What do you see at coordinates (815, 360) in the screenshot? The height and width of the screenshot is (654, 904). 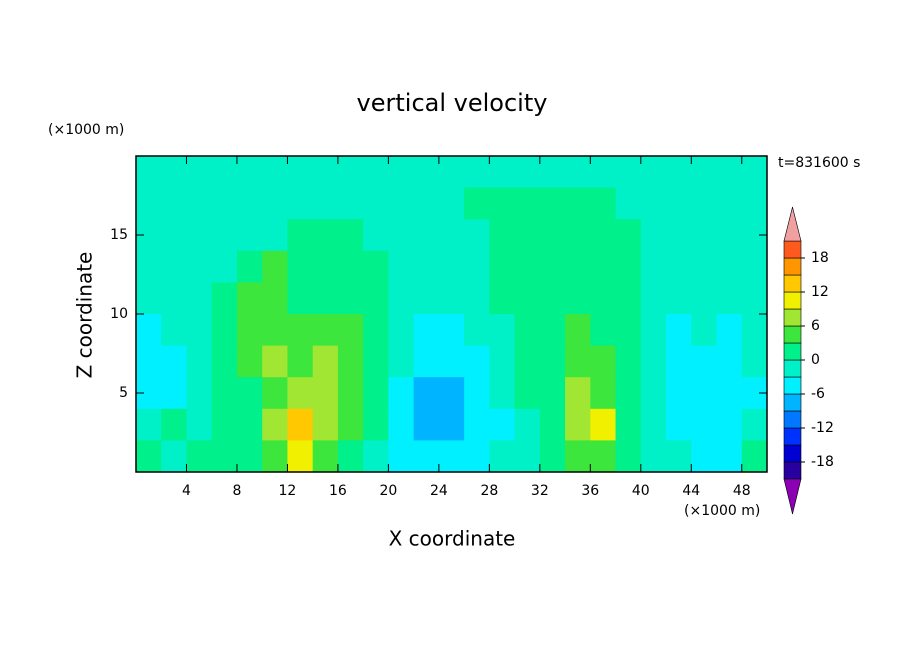 I see `colorbar-tick-label: 0` at bounding box center [815, 360].